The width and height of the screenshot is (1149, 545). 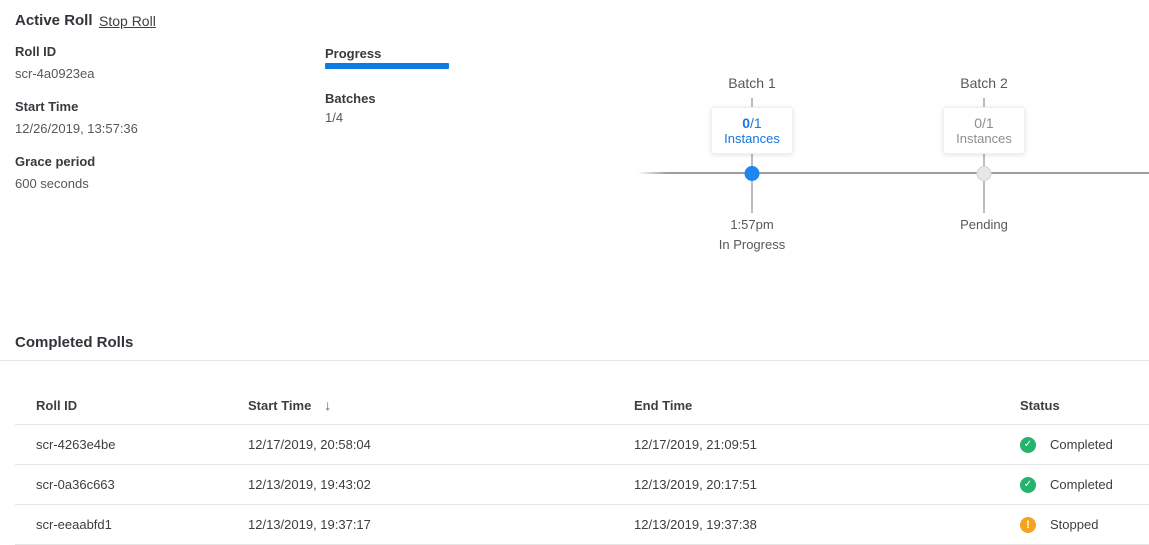 What do you see at coordinates (76, 444) in the screenshot?
I see `cell-roll-id: scr-4263e4be` at bounding box center [76, 444].